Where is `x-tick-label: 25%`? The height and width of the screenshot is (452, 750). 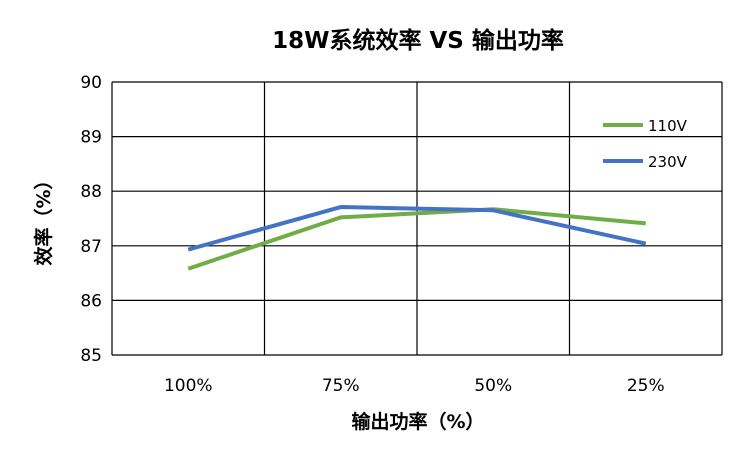
x-tick-label: 25% is located at coordinates (646, 386).